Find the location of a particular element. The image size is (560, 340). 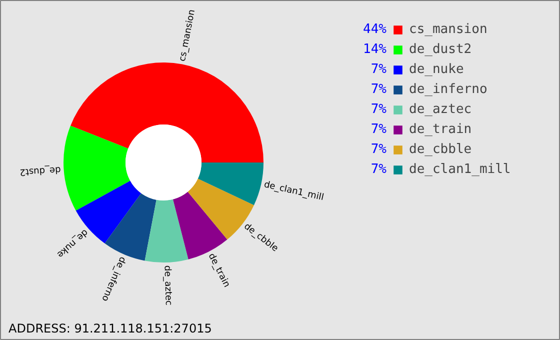

text: ADDRESS: 91.211.118.151:27015 is located at coordinates (110, 329).